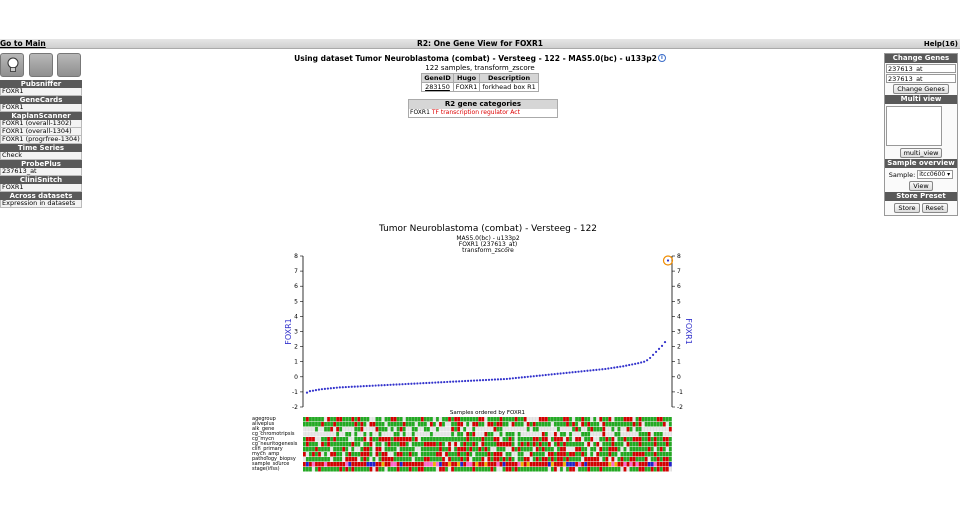 Image resolution: width=960 pixels, height=515 pixels. I want to click on gene-id-link: 283150, so click(437, 87).